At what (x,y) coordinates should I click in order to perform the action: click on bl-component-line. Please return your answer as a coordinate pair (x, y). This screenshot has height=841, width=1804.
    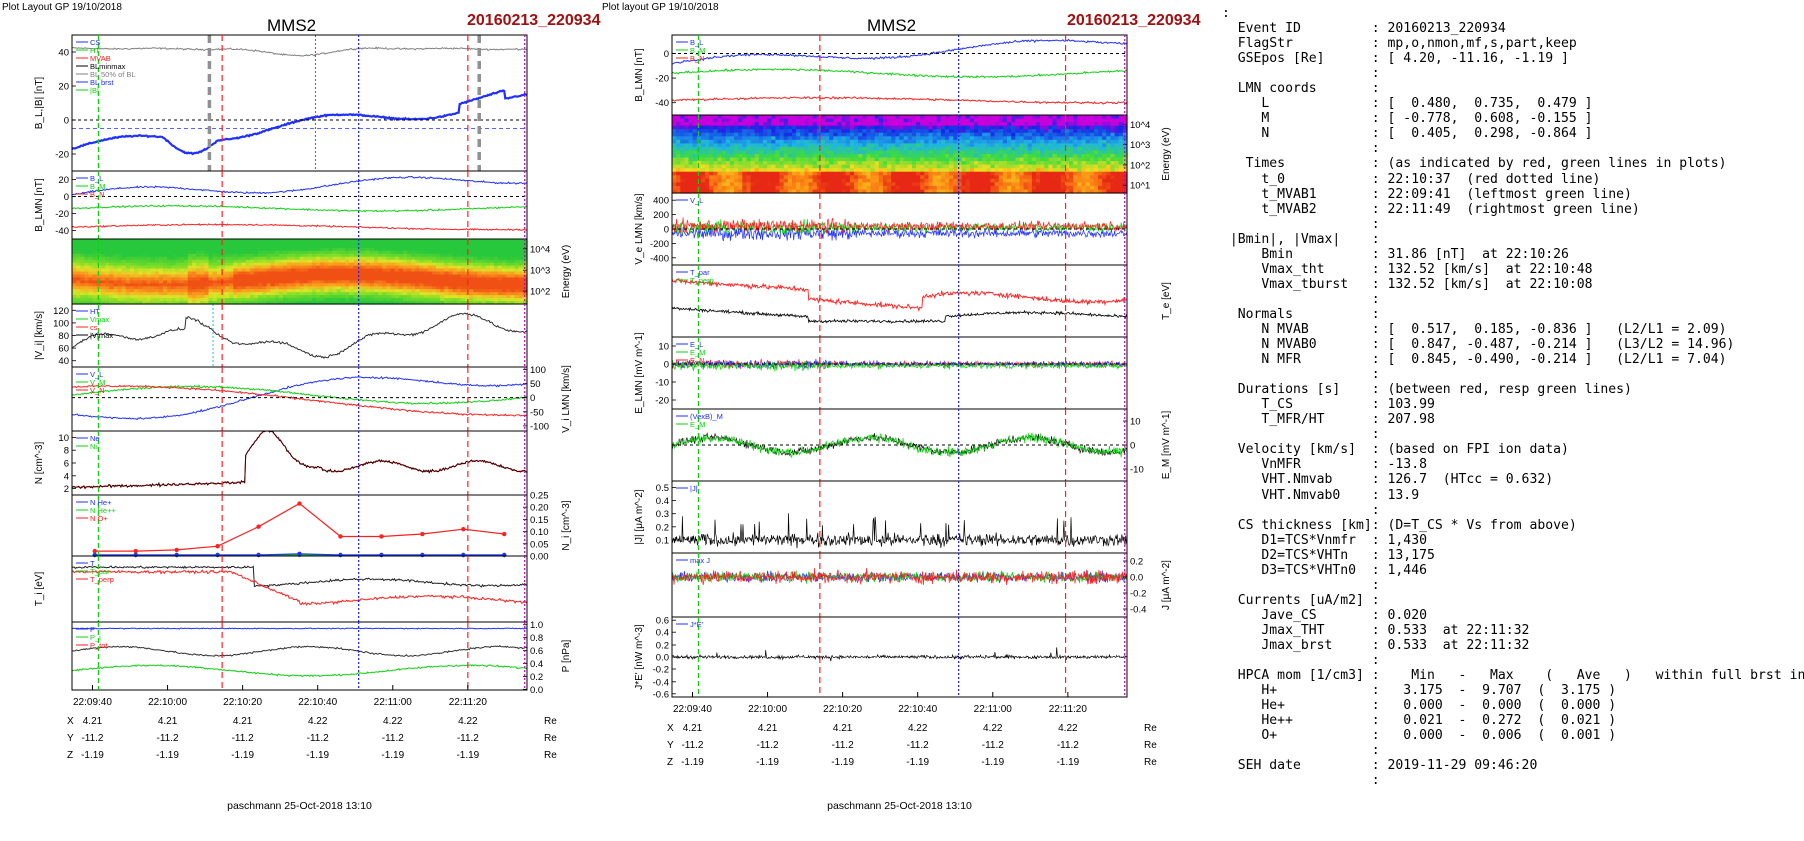
    Looking at the image, I should click on (899, 51).